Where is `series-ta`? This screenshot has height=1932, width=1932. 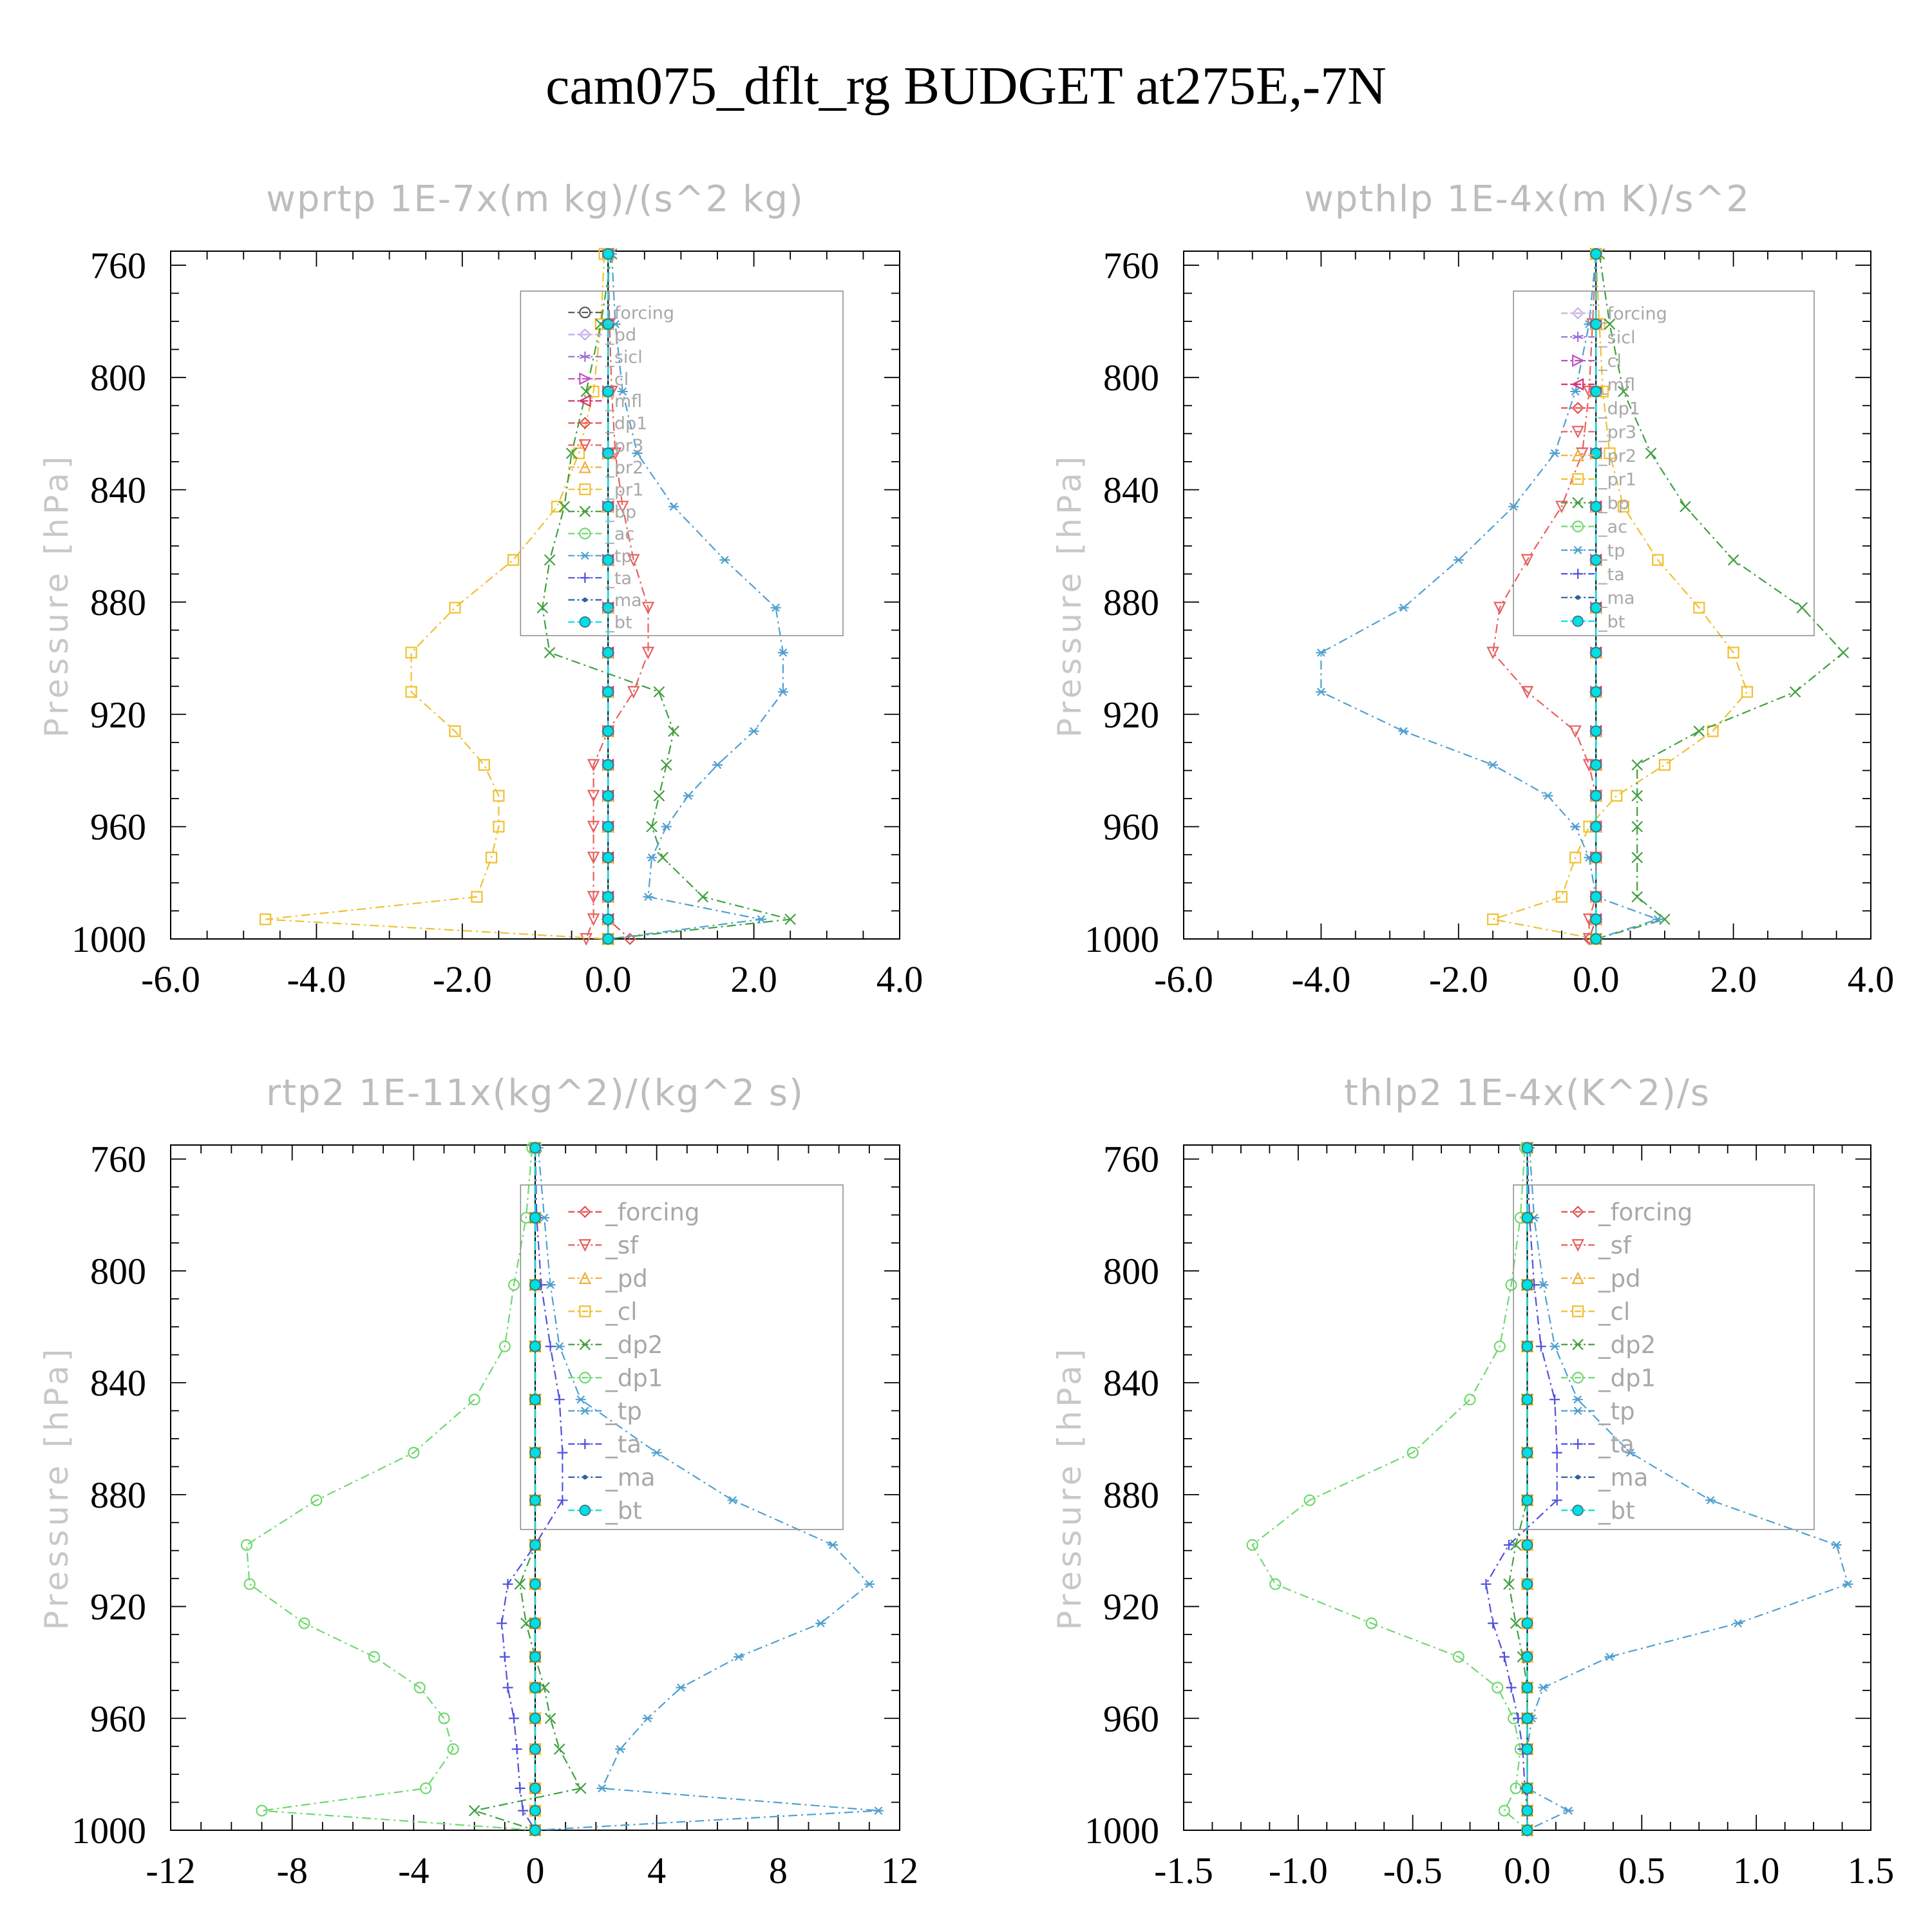
series-ta is located at coordinates (532, 1488).